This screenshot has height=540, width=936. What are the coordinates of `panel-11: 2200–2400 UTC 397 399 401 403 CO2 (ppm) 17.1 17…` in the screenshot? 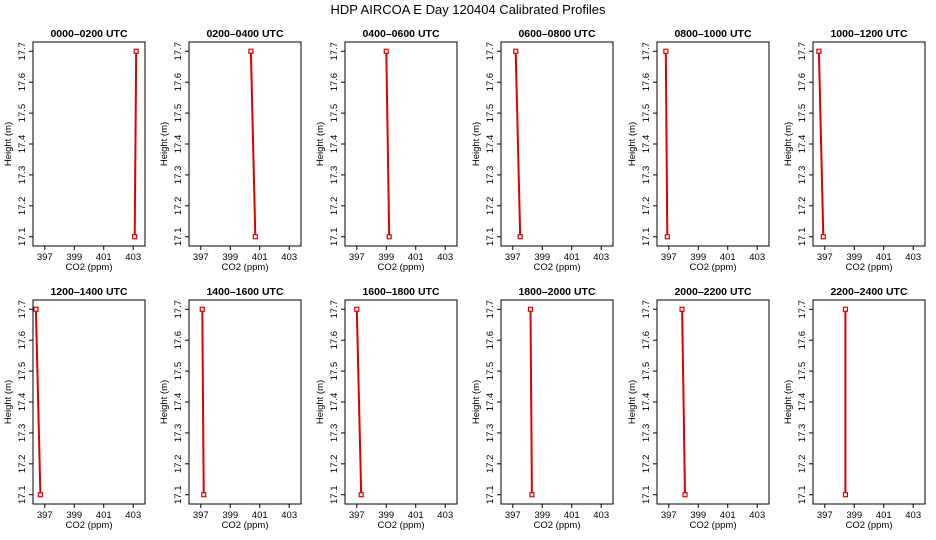 It's located at (854, 408).